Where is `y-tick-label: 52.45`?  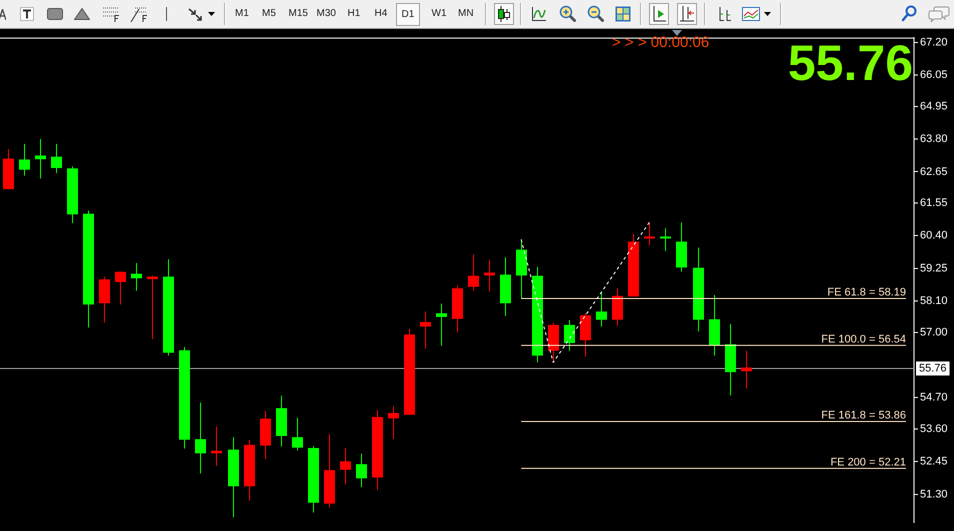
y-tick-label: 52.45 is located at coordinates (934, 462).